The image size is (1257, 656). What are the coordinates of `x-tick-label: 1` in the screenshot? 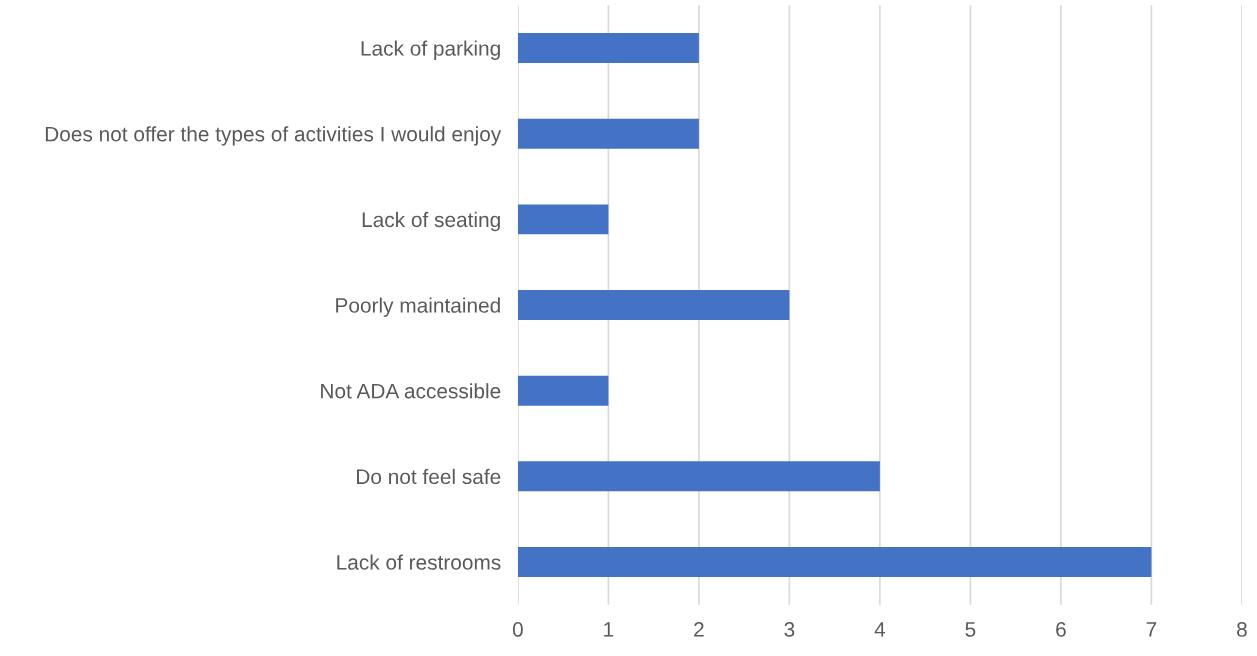 It's located at (609, 629).